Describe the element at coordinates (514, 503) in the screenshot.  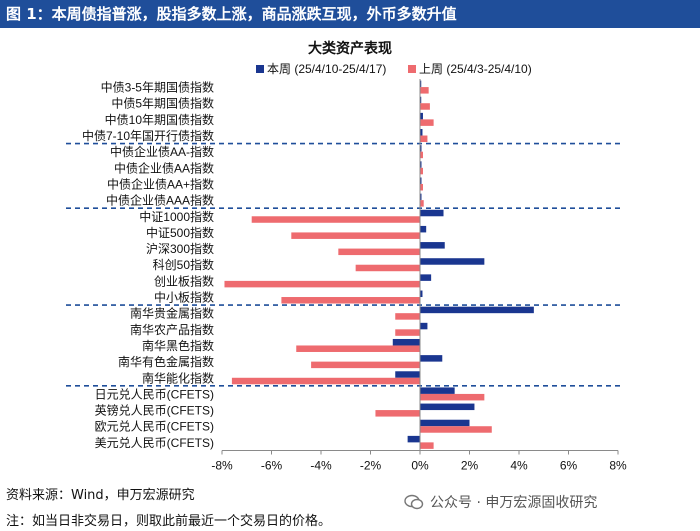
I see `watermark-text: 公众号 · 申万宏源固收研究` at that location.